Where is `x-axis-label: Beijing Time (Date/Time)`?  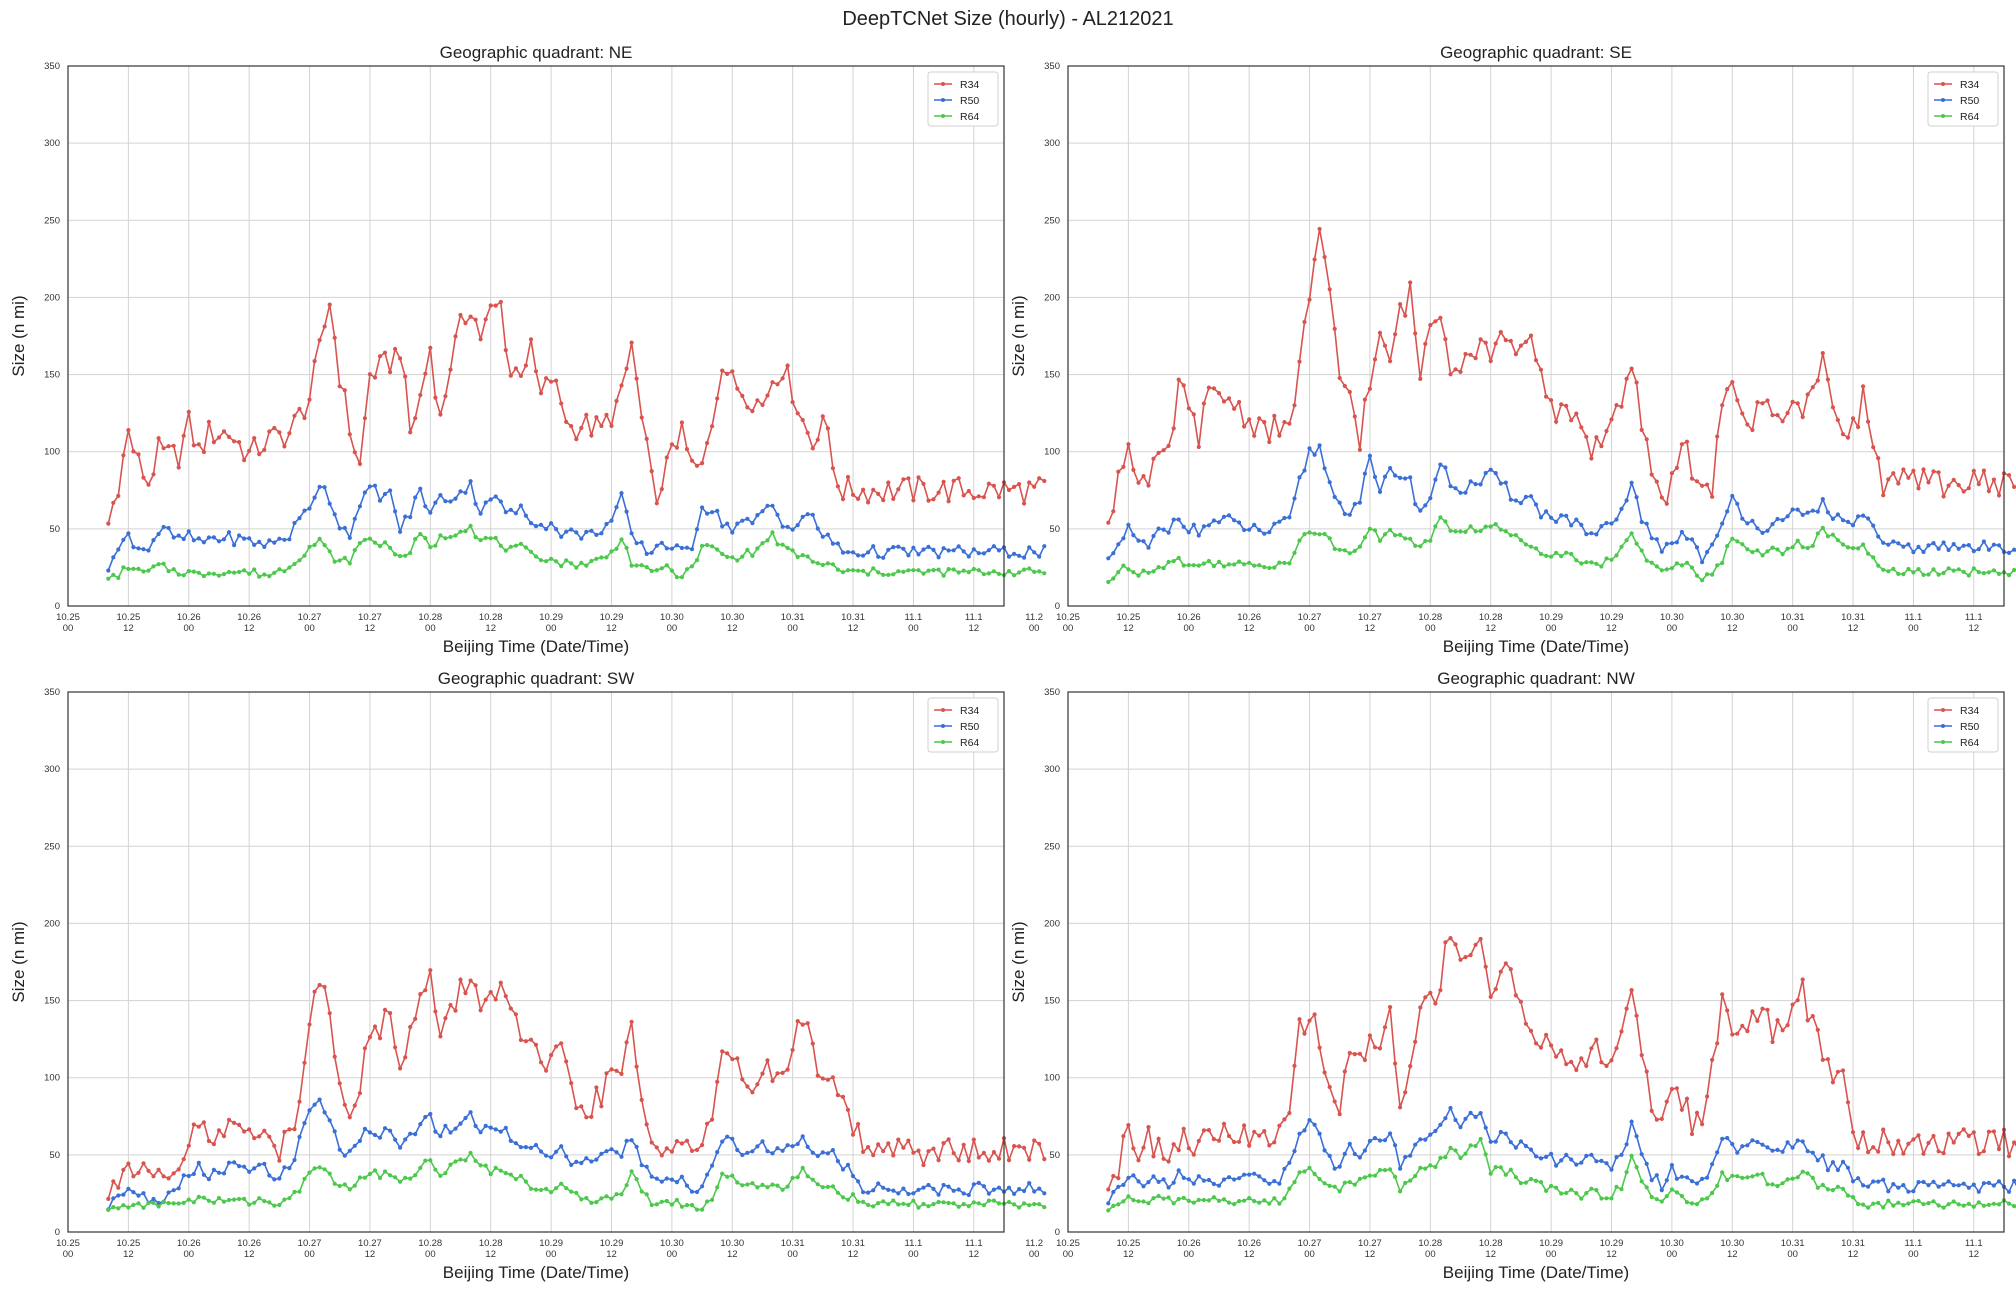
x-axis-label: Beijing Time (Date/Time) is located at coordinates (536, 1272).